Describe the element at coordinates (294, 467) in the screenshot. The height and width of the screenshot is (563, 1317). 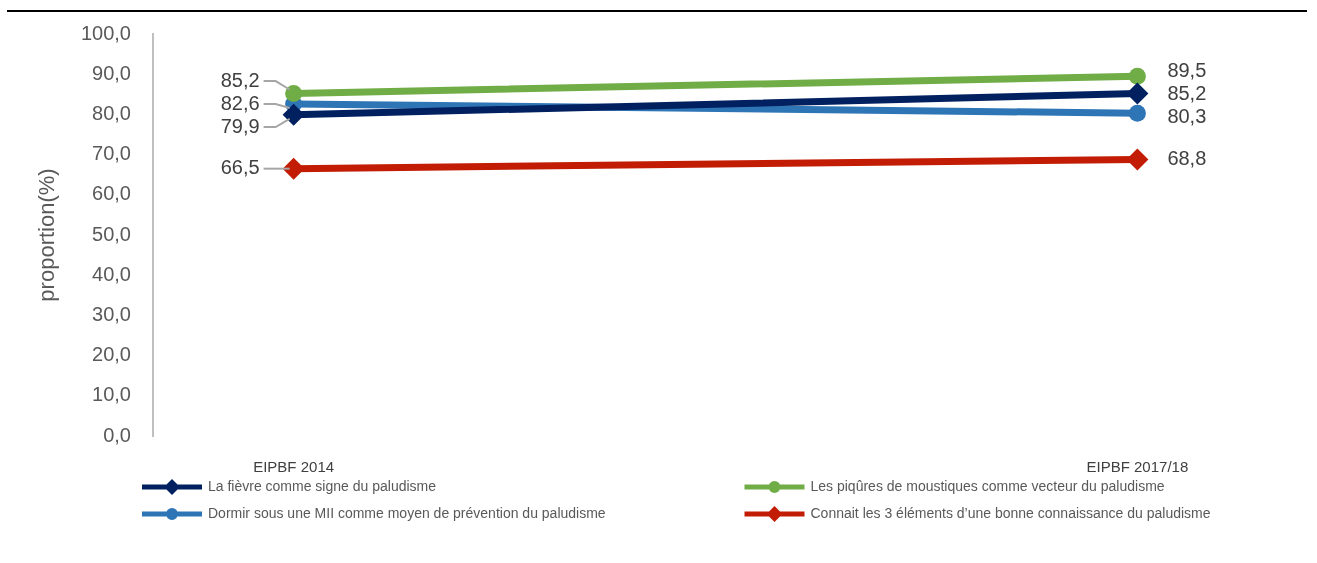
I see `x-tick-label: EIPBF 2014` at that location.